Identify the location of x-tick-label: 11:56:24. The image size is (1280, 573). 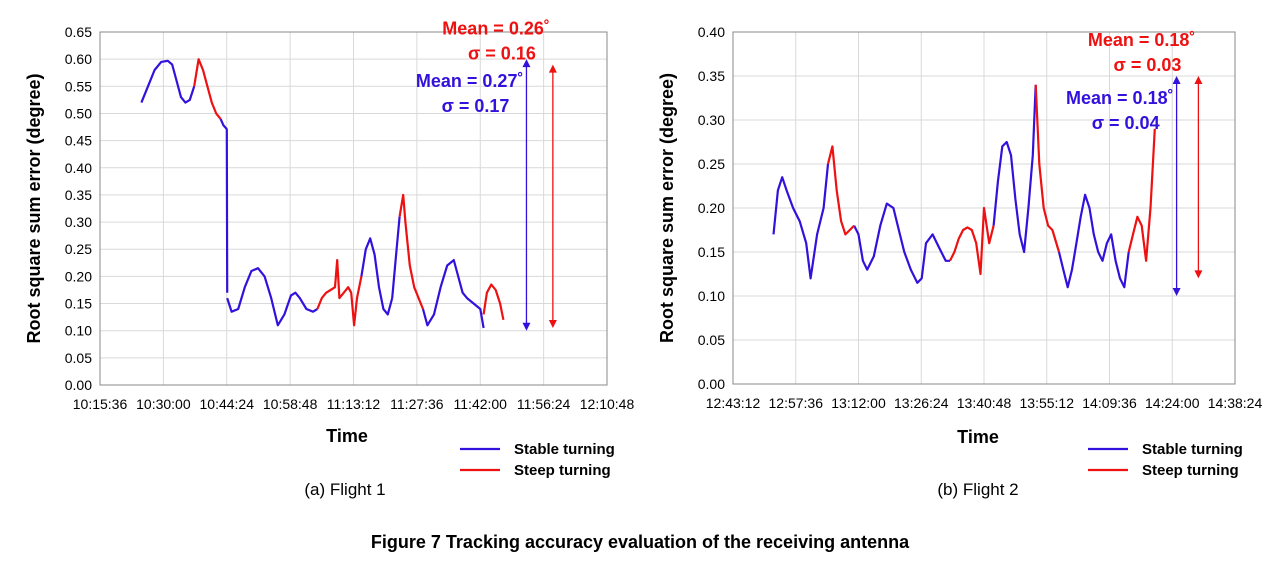
(544, 404).